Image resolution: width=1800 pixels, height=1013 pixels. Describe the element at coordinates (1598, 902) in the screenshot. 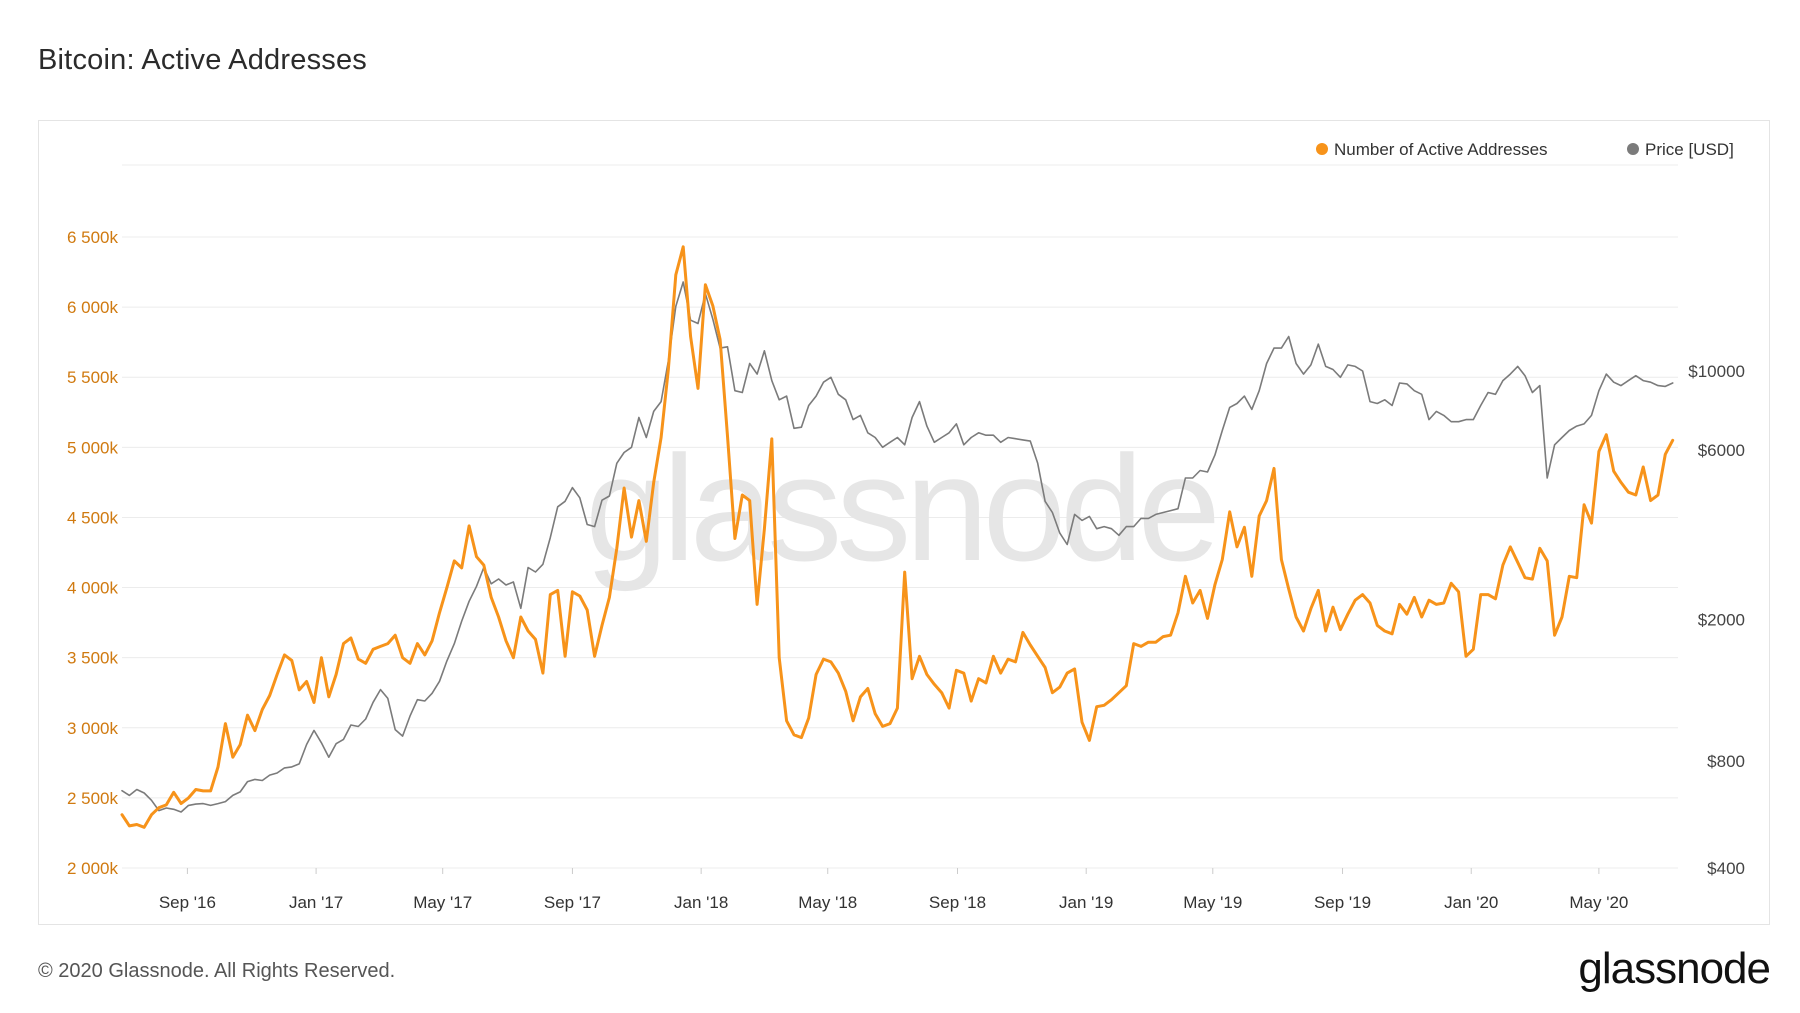

I see `x-tick-label: May '20` at that location.